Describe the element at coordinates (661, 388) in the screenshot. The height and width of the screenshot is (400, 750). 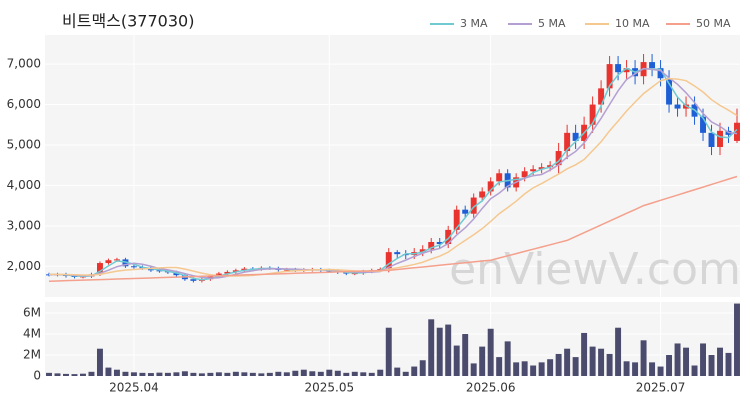
I see `x-tick-label: 2025.07` at that location.